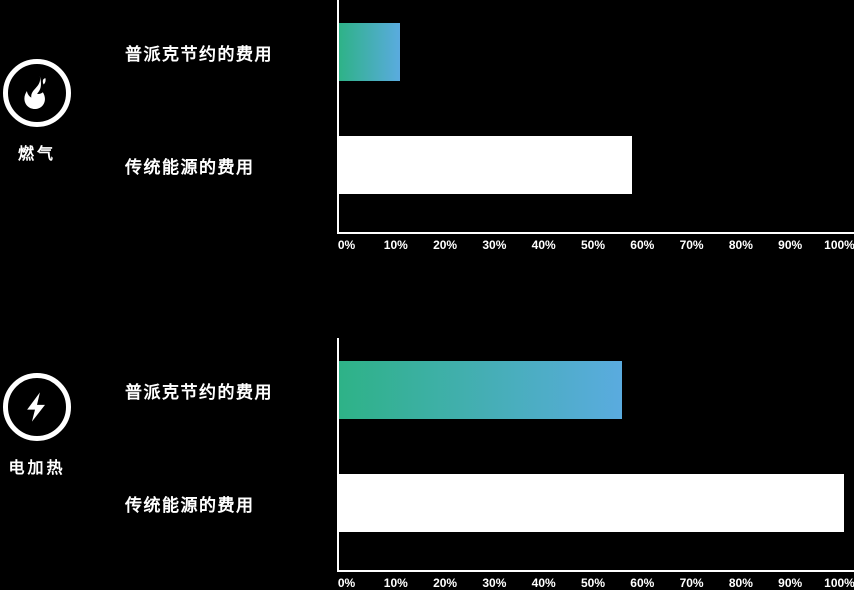 This screenshot has width=854, height=590. I want to click on bar-traditional-electric, so click(591, 503).